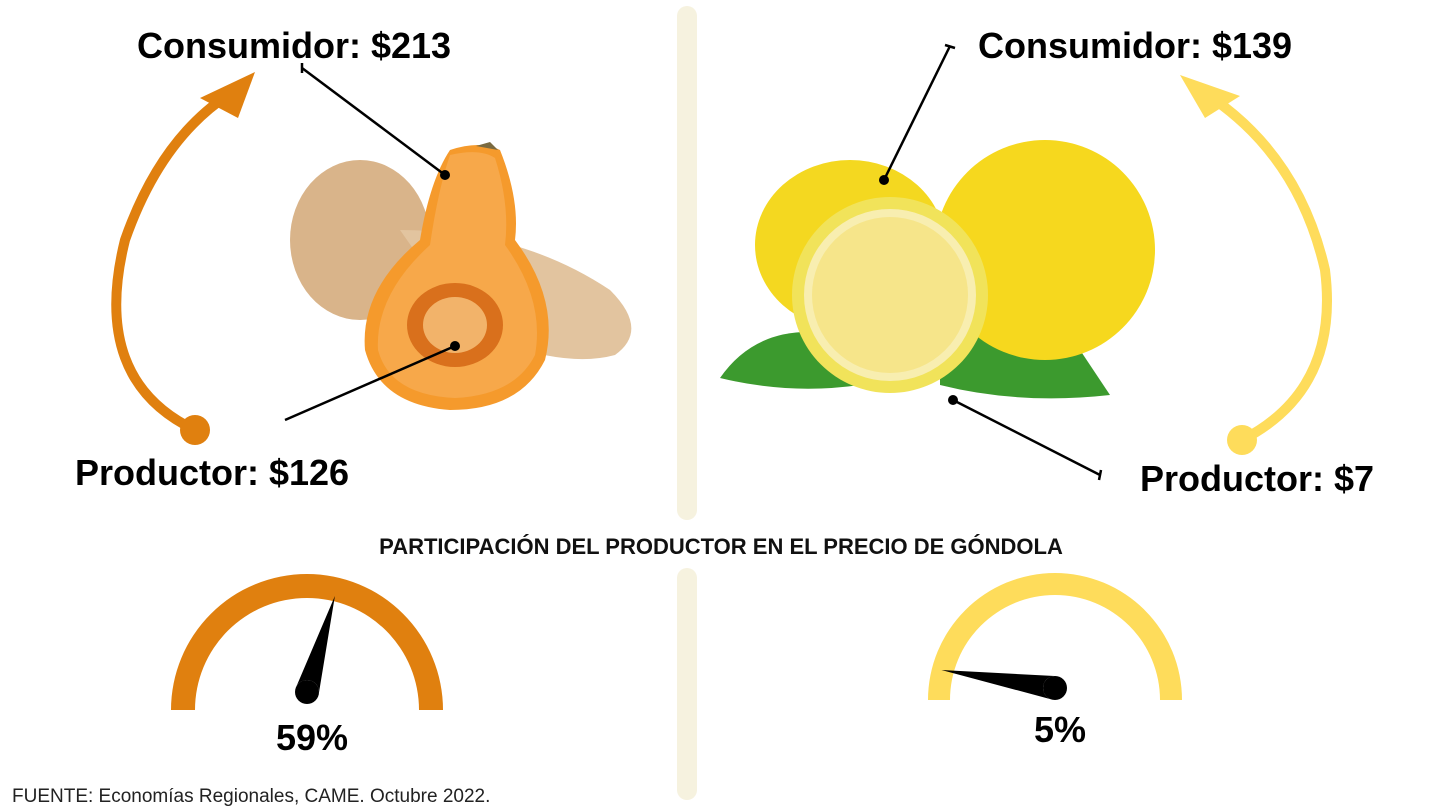 This screenshot has width=1442, height=811. Describe the element at coordinates (1060, 729) in the screenshot. I see `gauge-value: 5%` at that location.